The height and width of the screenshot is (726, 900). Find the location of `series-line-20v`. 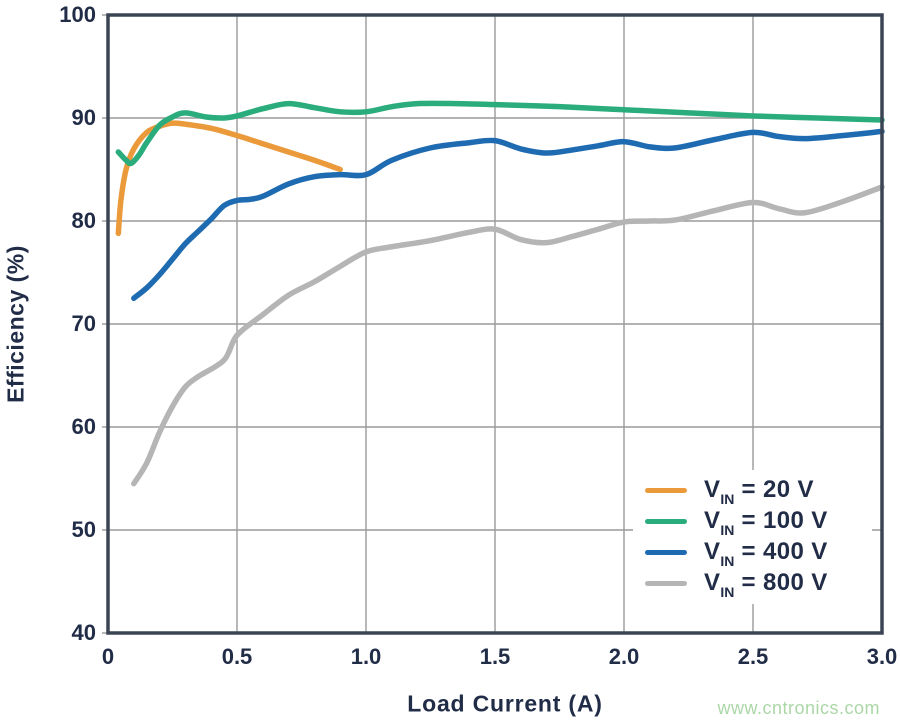

series-line-20v is located at coordinates (229, 178).